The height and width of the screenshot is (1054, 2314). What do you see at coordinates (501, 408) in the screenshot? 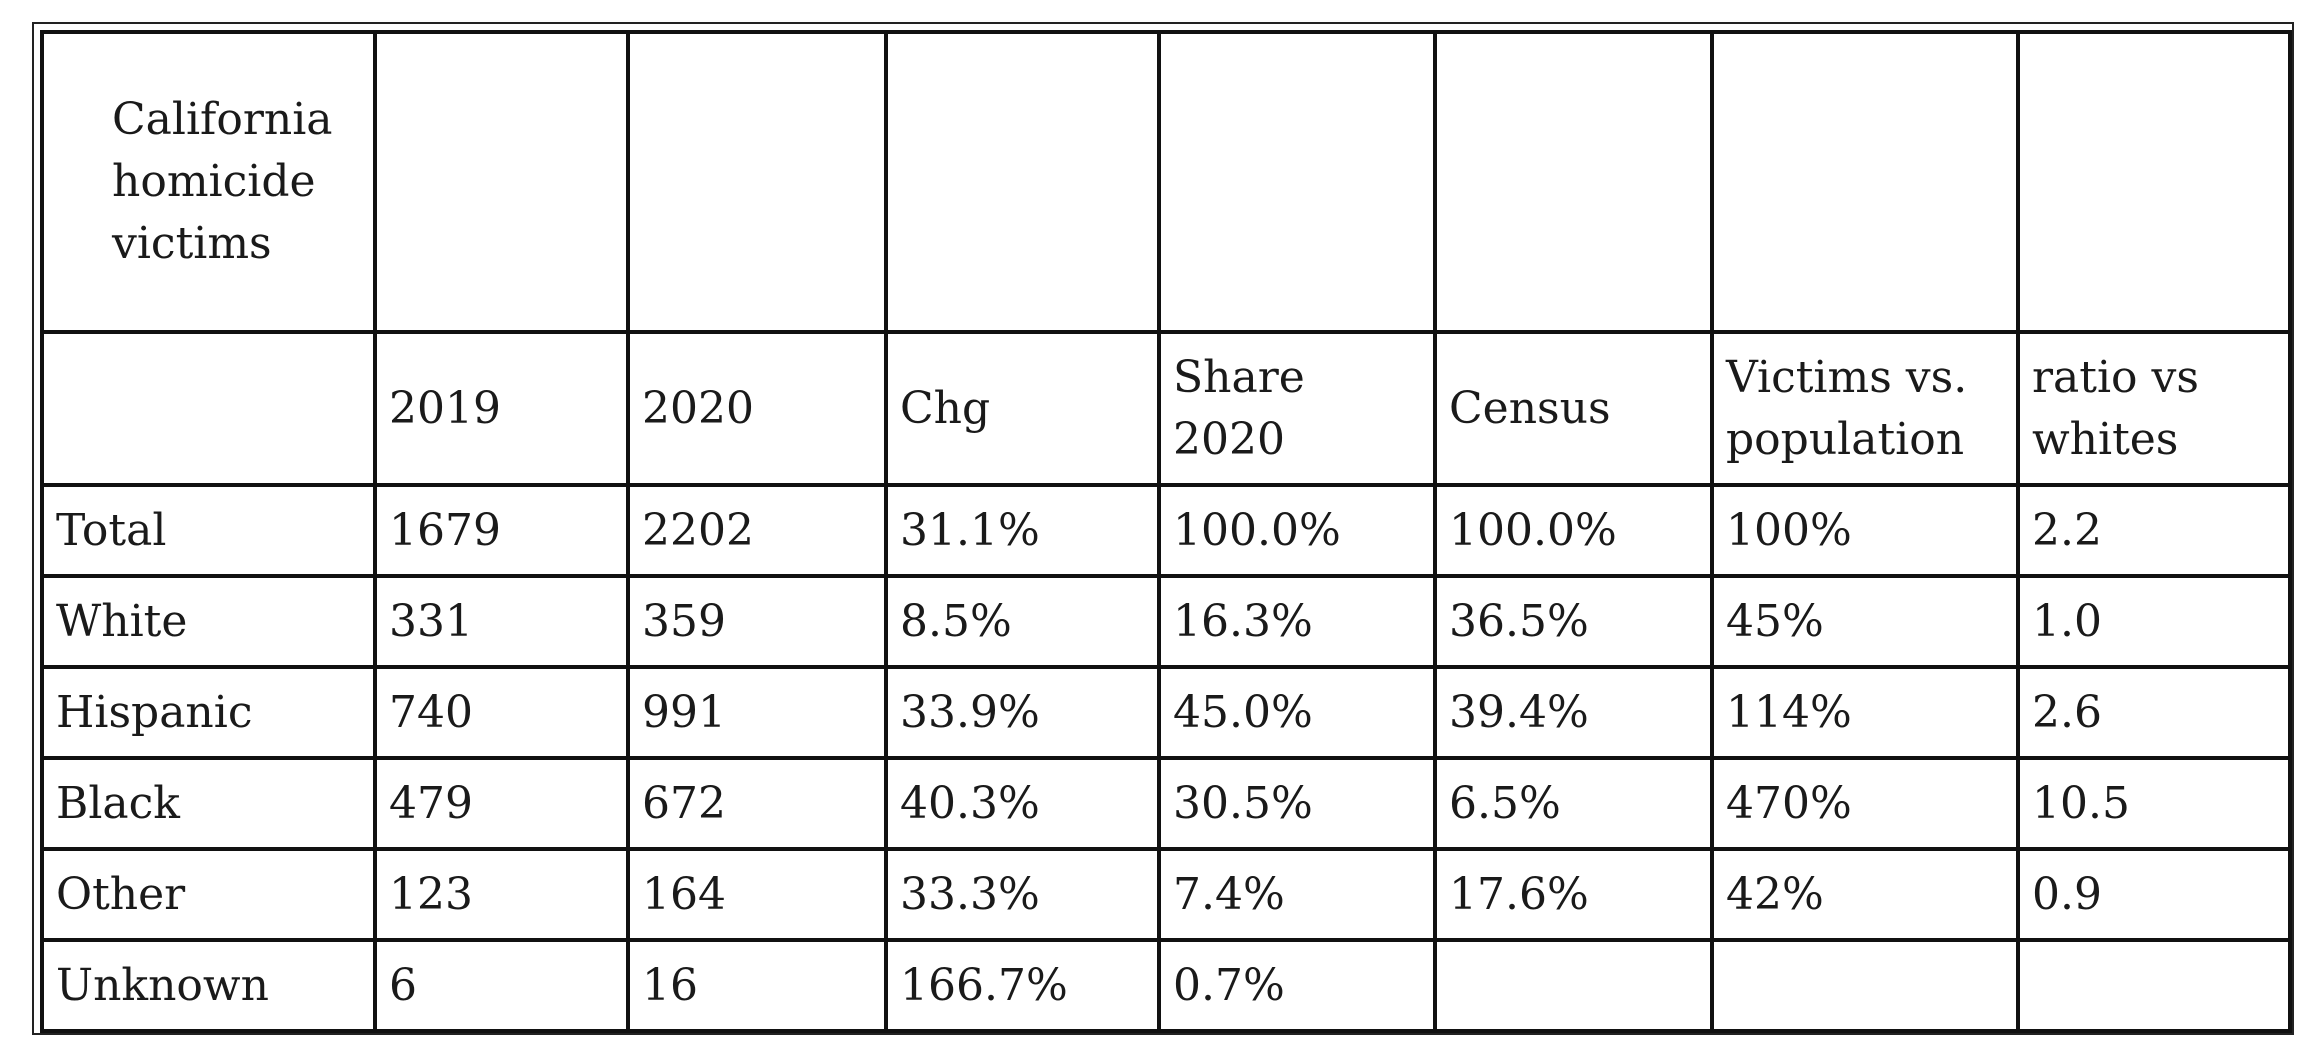
I see `header-cell-2019: 2019` at bounding box center [501, 408].